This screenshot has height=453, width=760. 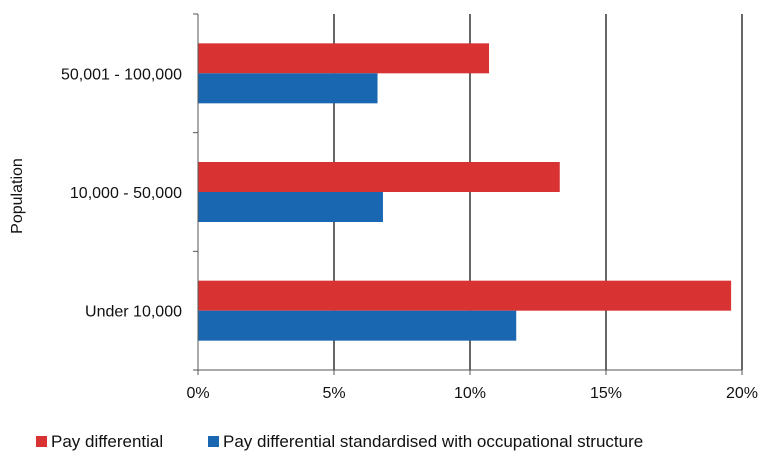 I want to click on x-tick-label: 15%, so click(x=606, y=393).